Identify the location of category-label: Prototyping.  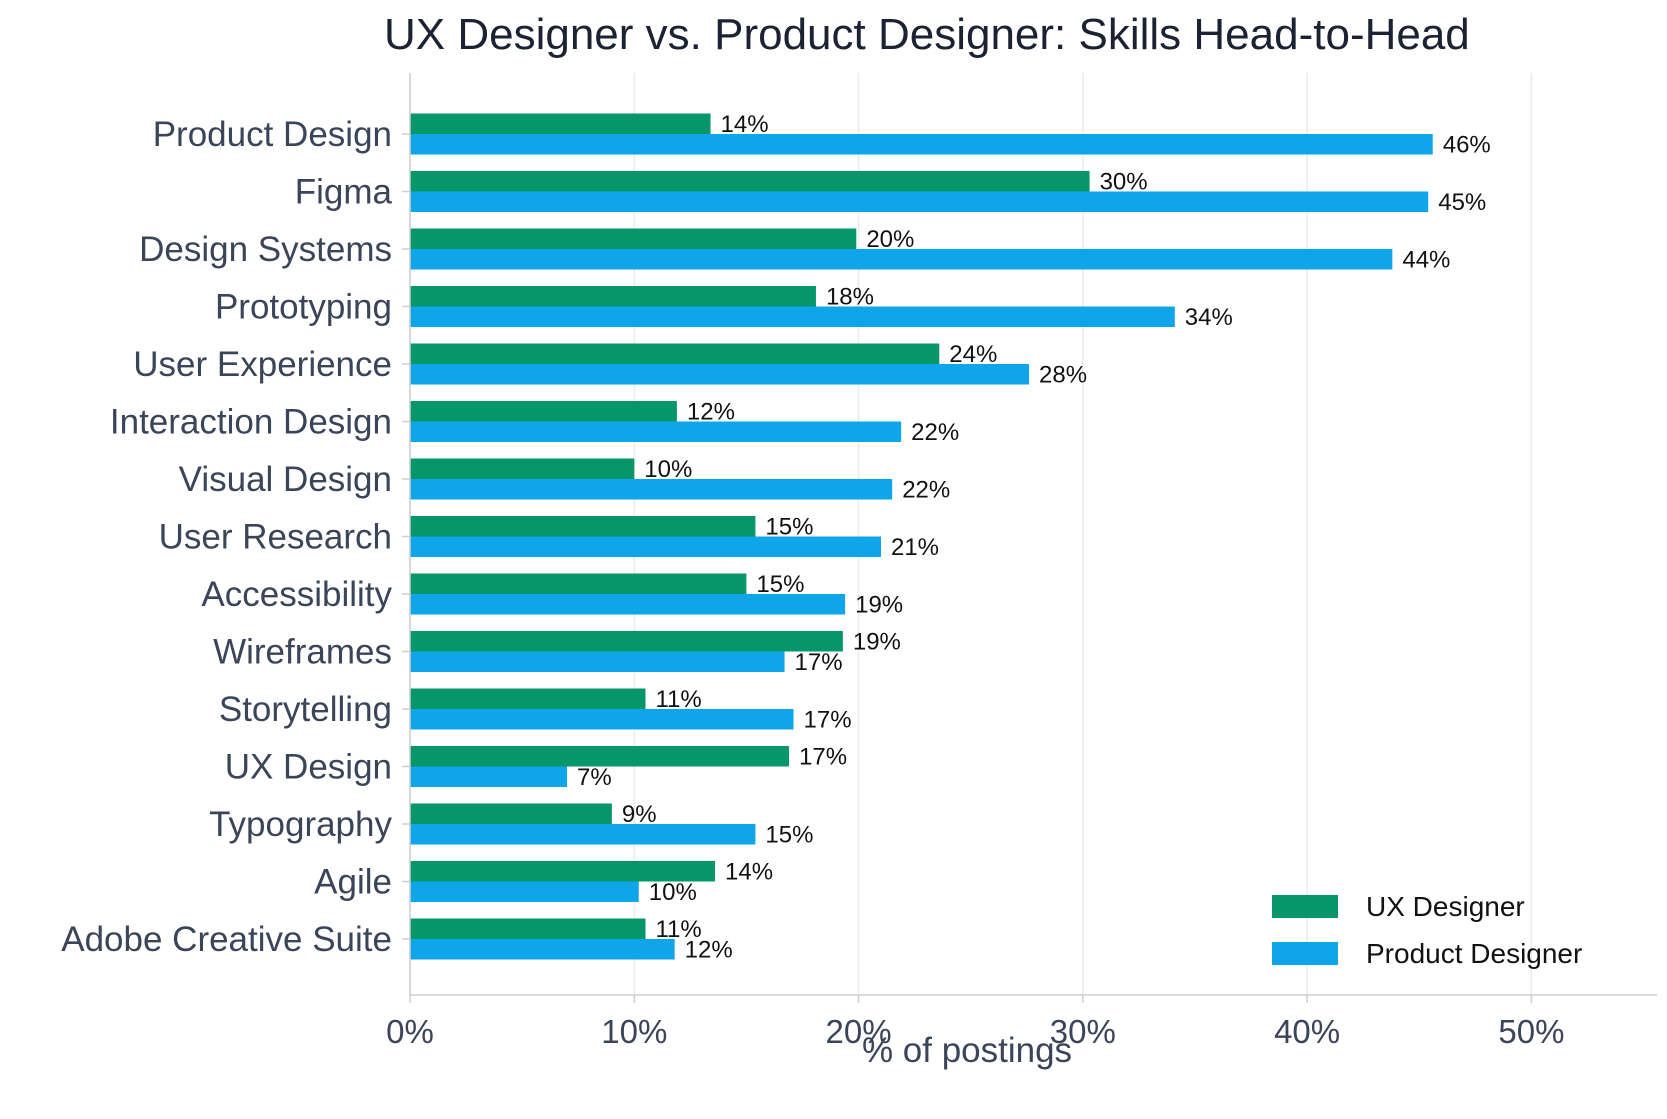
(303, 307).